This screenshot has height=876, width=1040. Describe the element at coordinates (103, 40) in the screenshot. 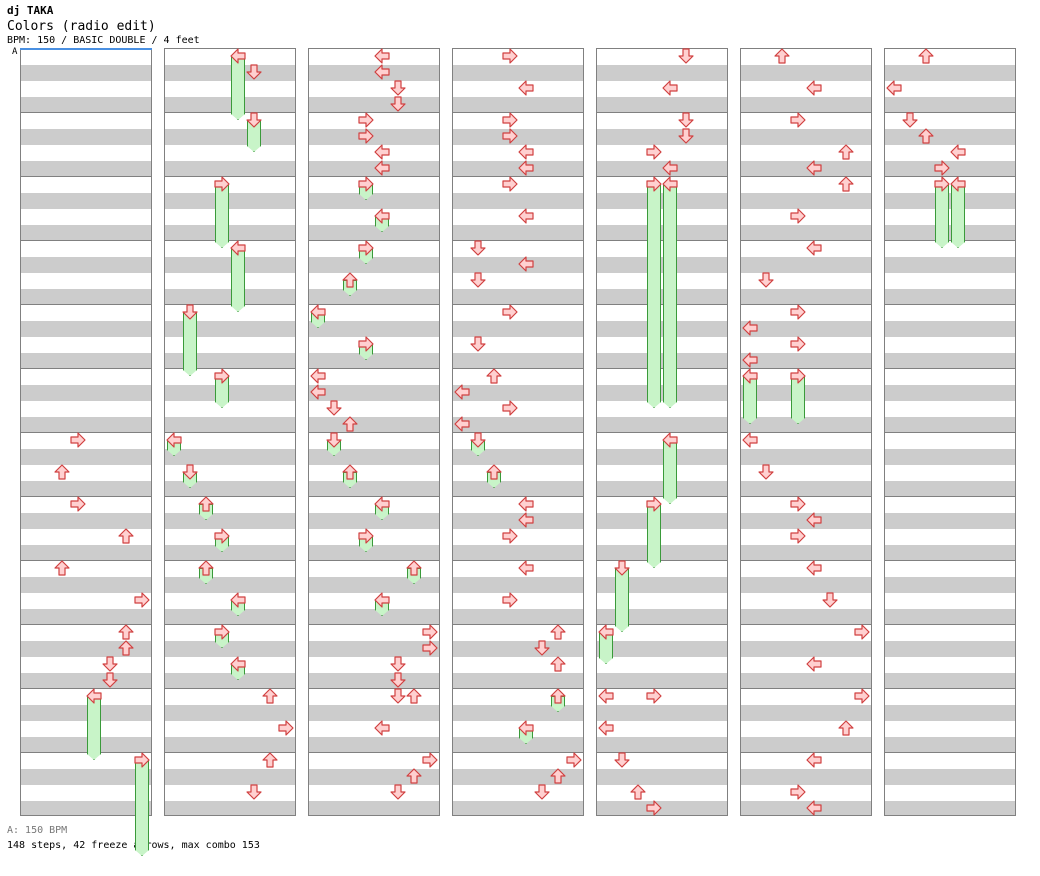

I see `chart-info: BPM: 150 / BASIC DOUBLE / 4 feet` at that location.